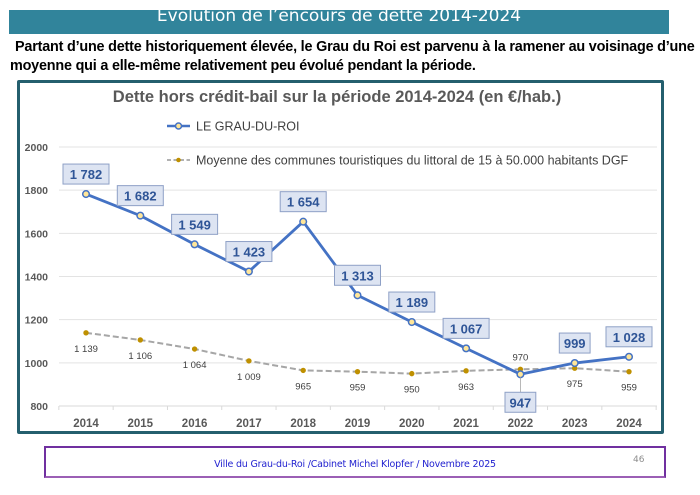 Image resolution: width=700 pixels, height=495 pixels. I want to click on point-moyenne-2020, so click(412, 373).